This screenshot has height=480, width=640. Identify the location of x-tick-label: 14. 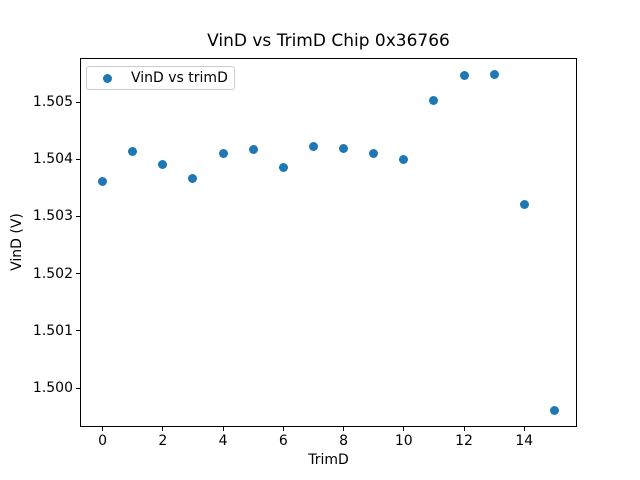
(524, 441).